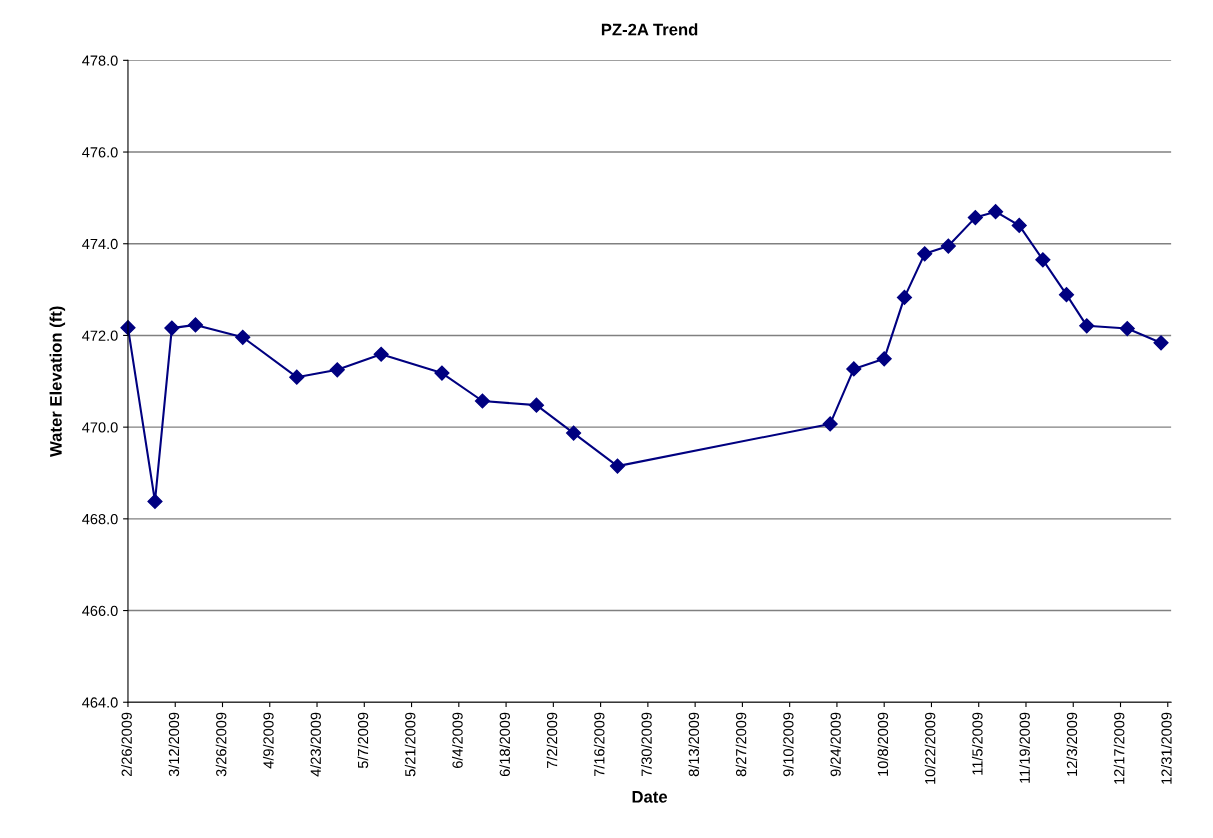  I want to click on x-tick-label: 8/27/2009, so click(741, 744).